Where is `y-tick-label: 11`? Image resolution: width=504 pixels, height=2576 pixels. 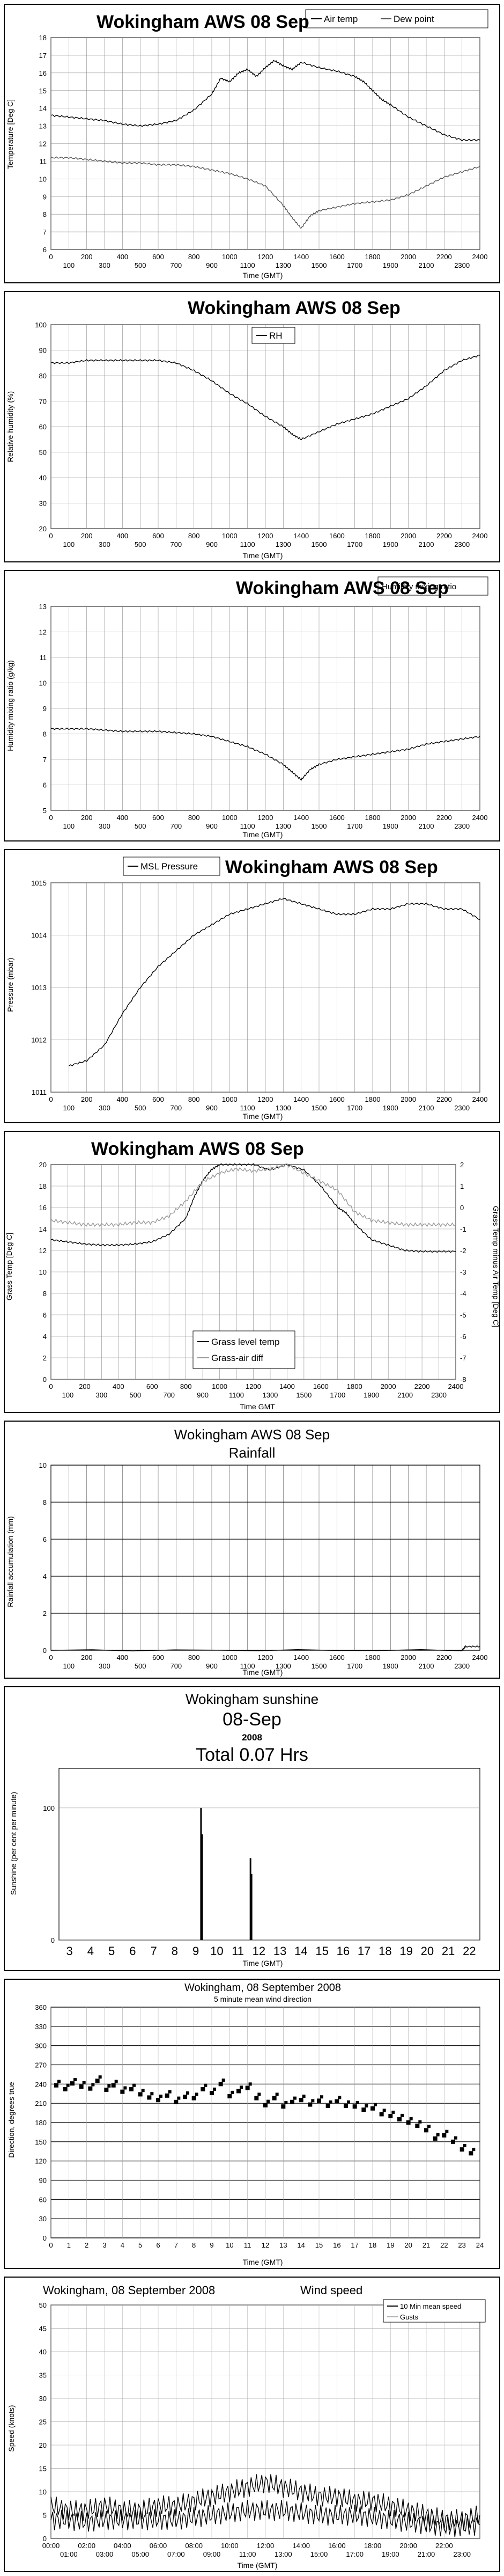
y-tick-label: 11 is located at coordinates (43, 161).